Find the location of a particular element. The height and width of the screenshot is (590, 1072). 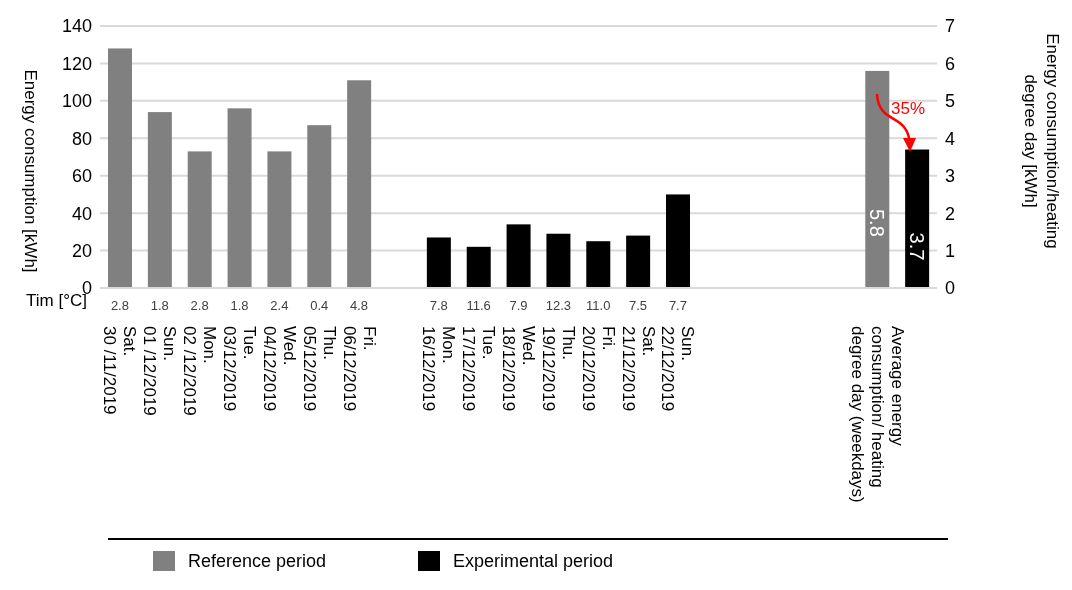

y2-axis-title: Energy consumption/heating degree day [kWh] is located at coordinates (1041, 141).